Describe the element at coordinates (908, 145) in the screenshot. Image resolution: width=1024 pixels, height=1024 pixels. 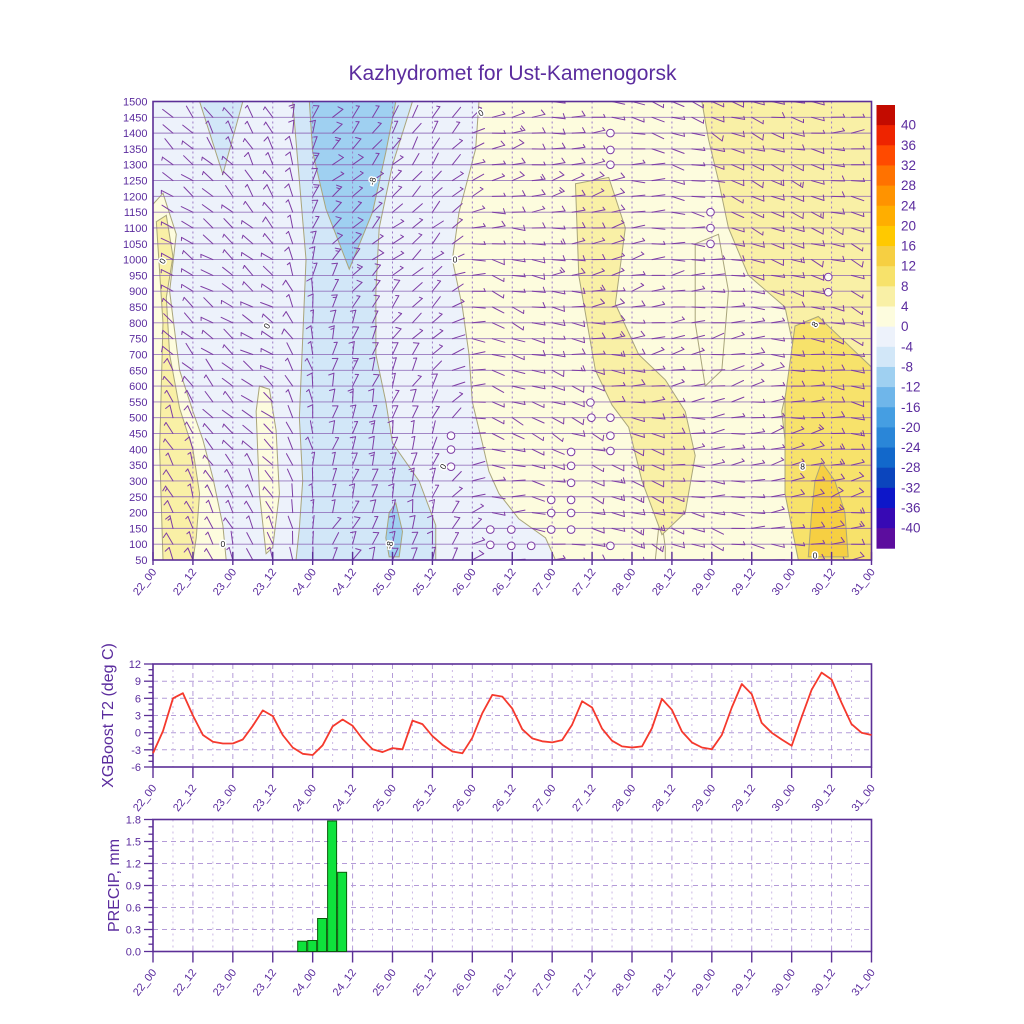
I see `colorbar-tick-label: 36` at that location.